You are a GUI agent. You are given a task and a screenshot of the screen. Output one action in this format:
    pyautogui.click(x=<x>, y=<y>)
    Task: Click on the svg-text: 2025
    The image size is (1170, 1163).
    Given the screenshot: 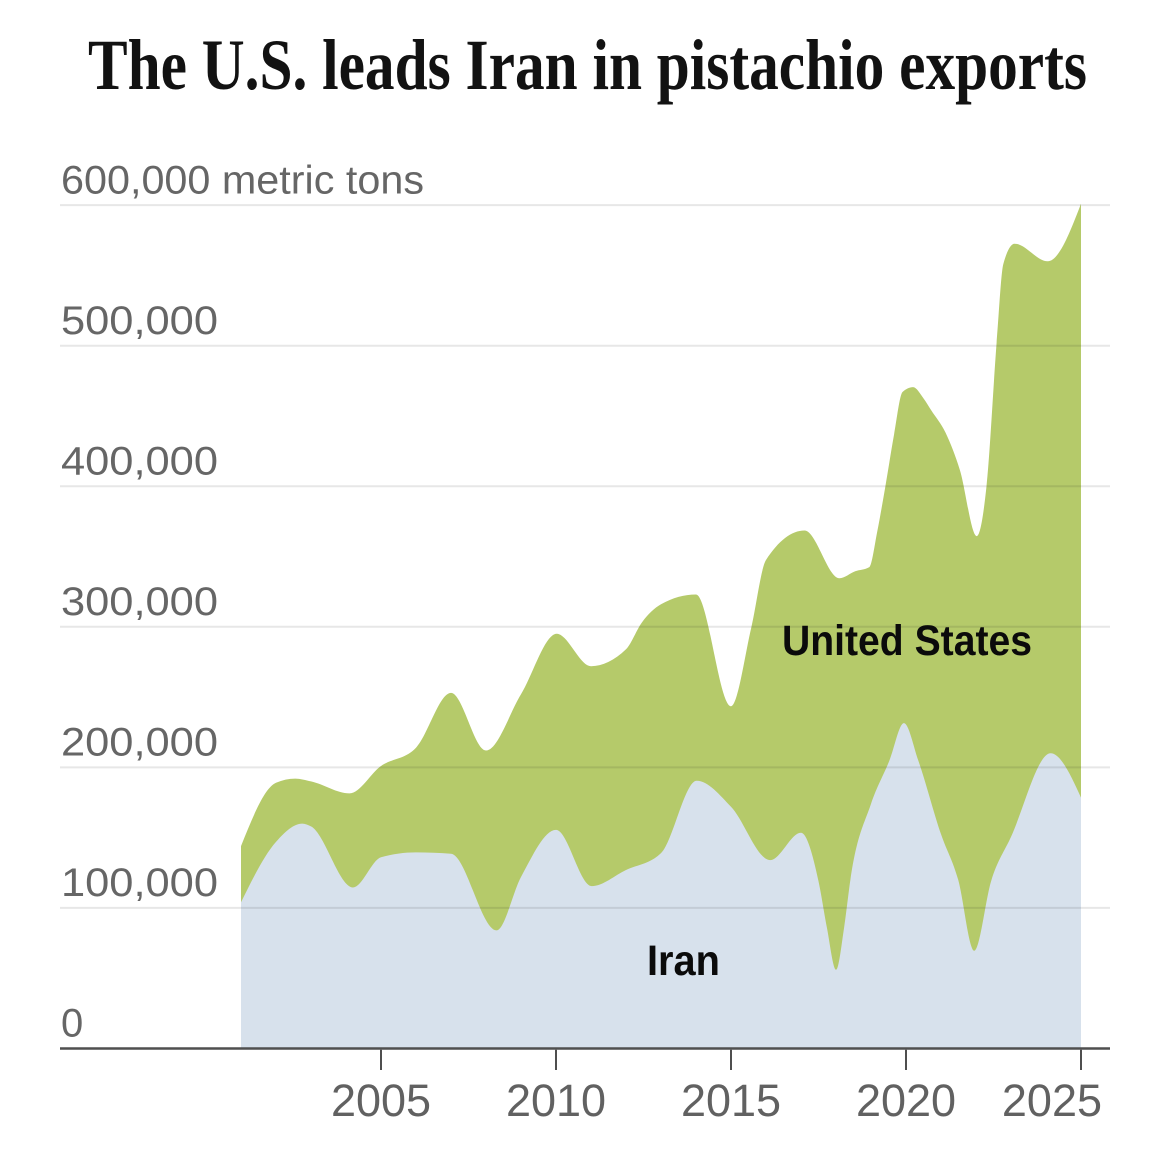 What is the action you would take?
    pyautogui.click(x=1052, y=1100)
    